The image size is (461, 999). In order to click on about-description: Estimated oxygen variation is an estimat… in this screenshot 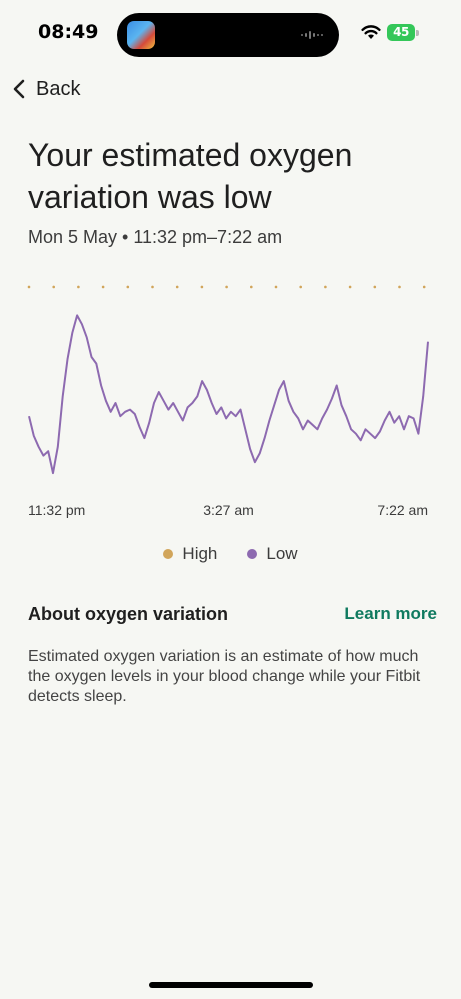, I will do `click(224, 676)`.